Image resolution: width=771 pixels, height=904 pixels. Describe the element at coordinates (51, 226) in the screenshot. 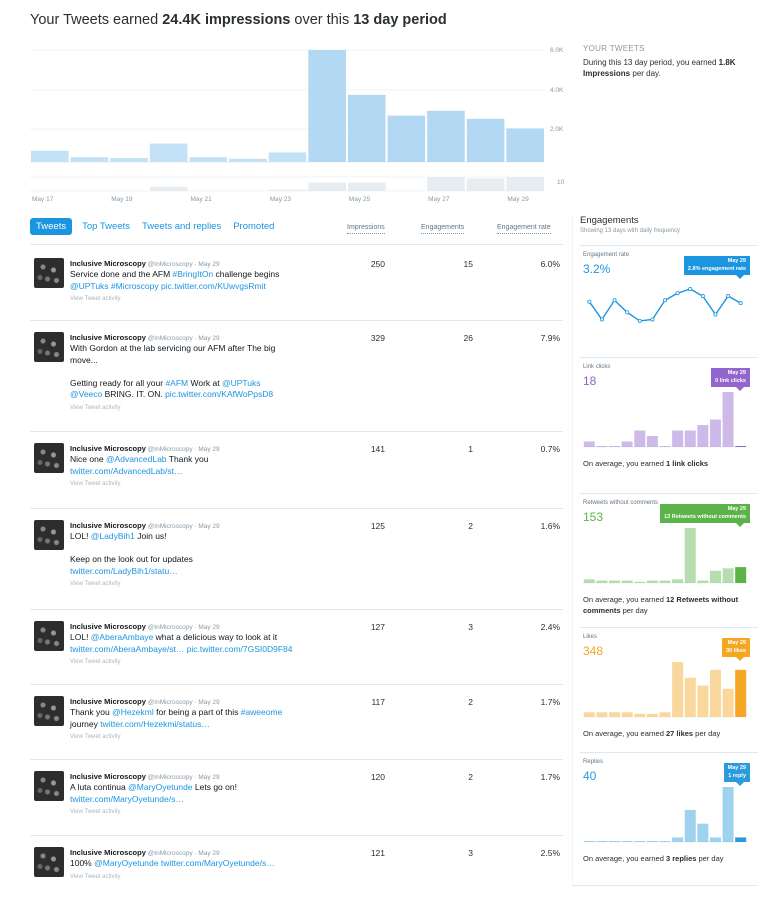

I see `tab-tweets: Tweets` at that location.